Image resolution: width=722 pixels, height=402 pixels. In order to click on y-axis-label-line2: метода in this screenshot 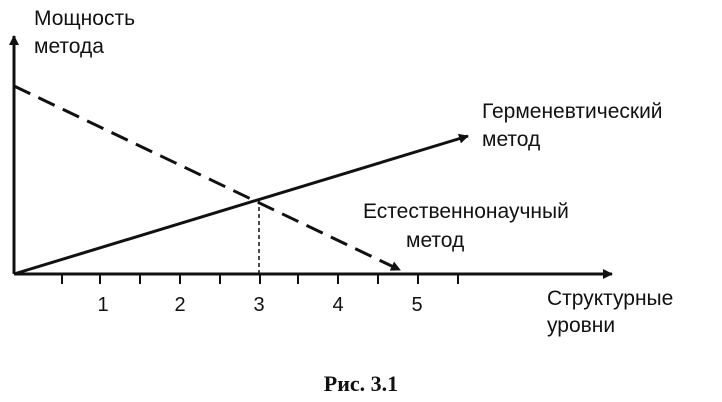, I will do `click(69, 46)`.